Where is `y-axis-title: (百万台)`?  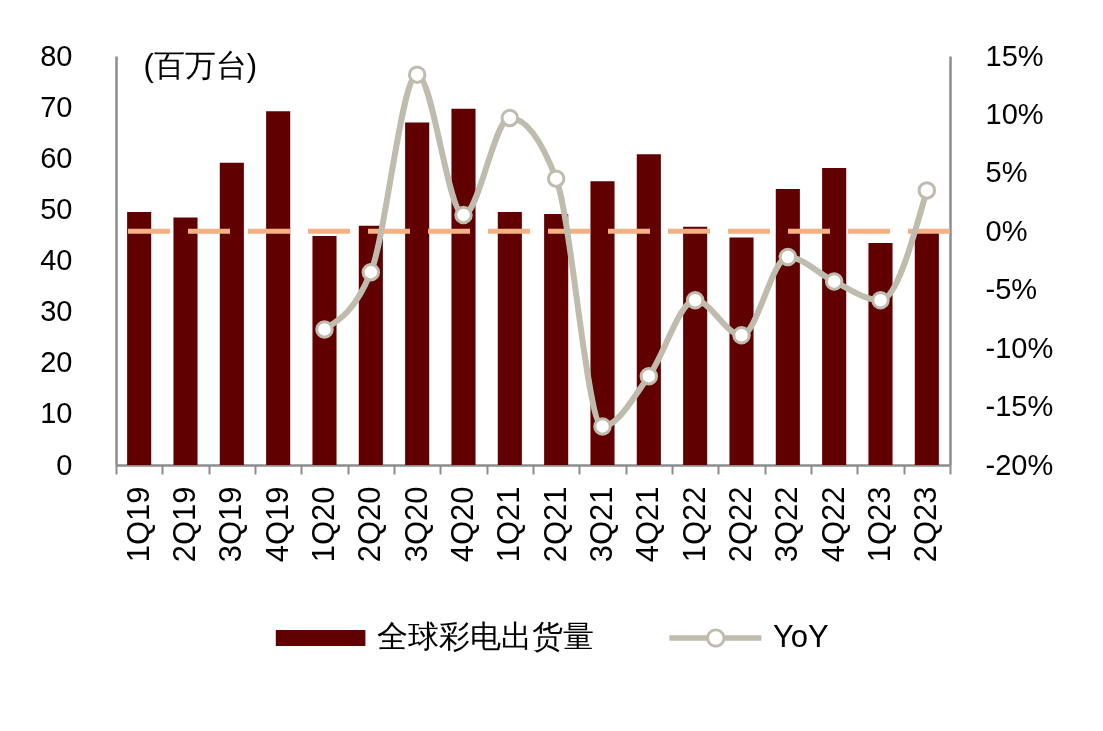 y-axis-title: (百万台) is located at coordinates (200, 65).